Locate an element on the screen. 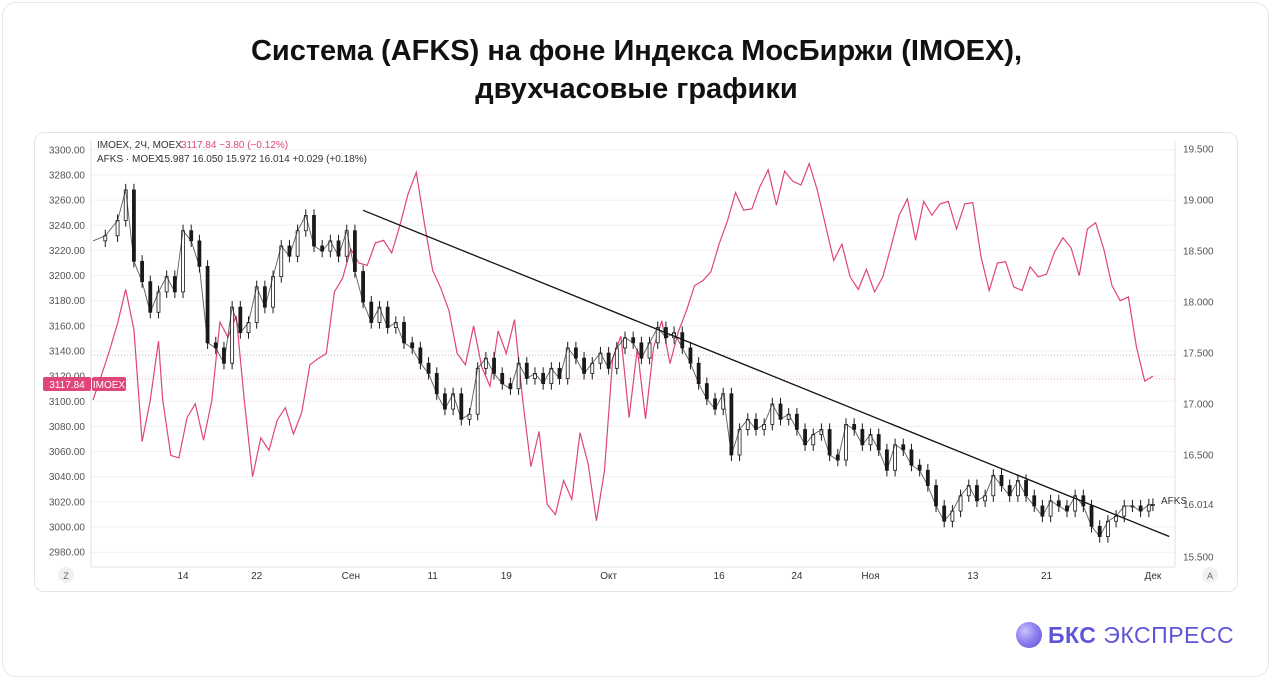 This screenshot has width=1273, height=681. x-tick-label: 13 is located at coordinates (973, 576).